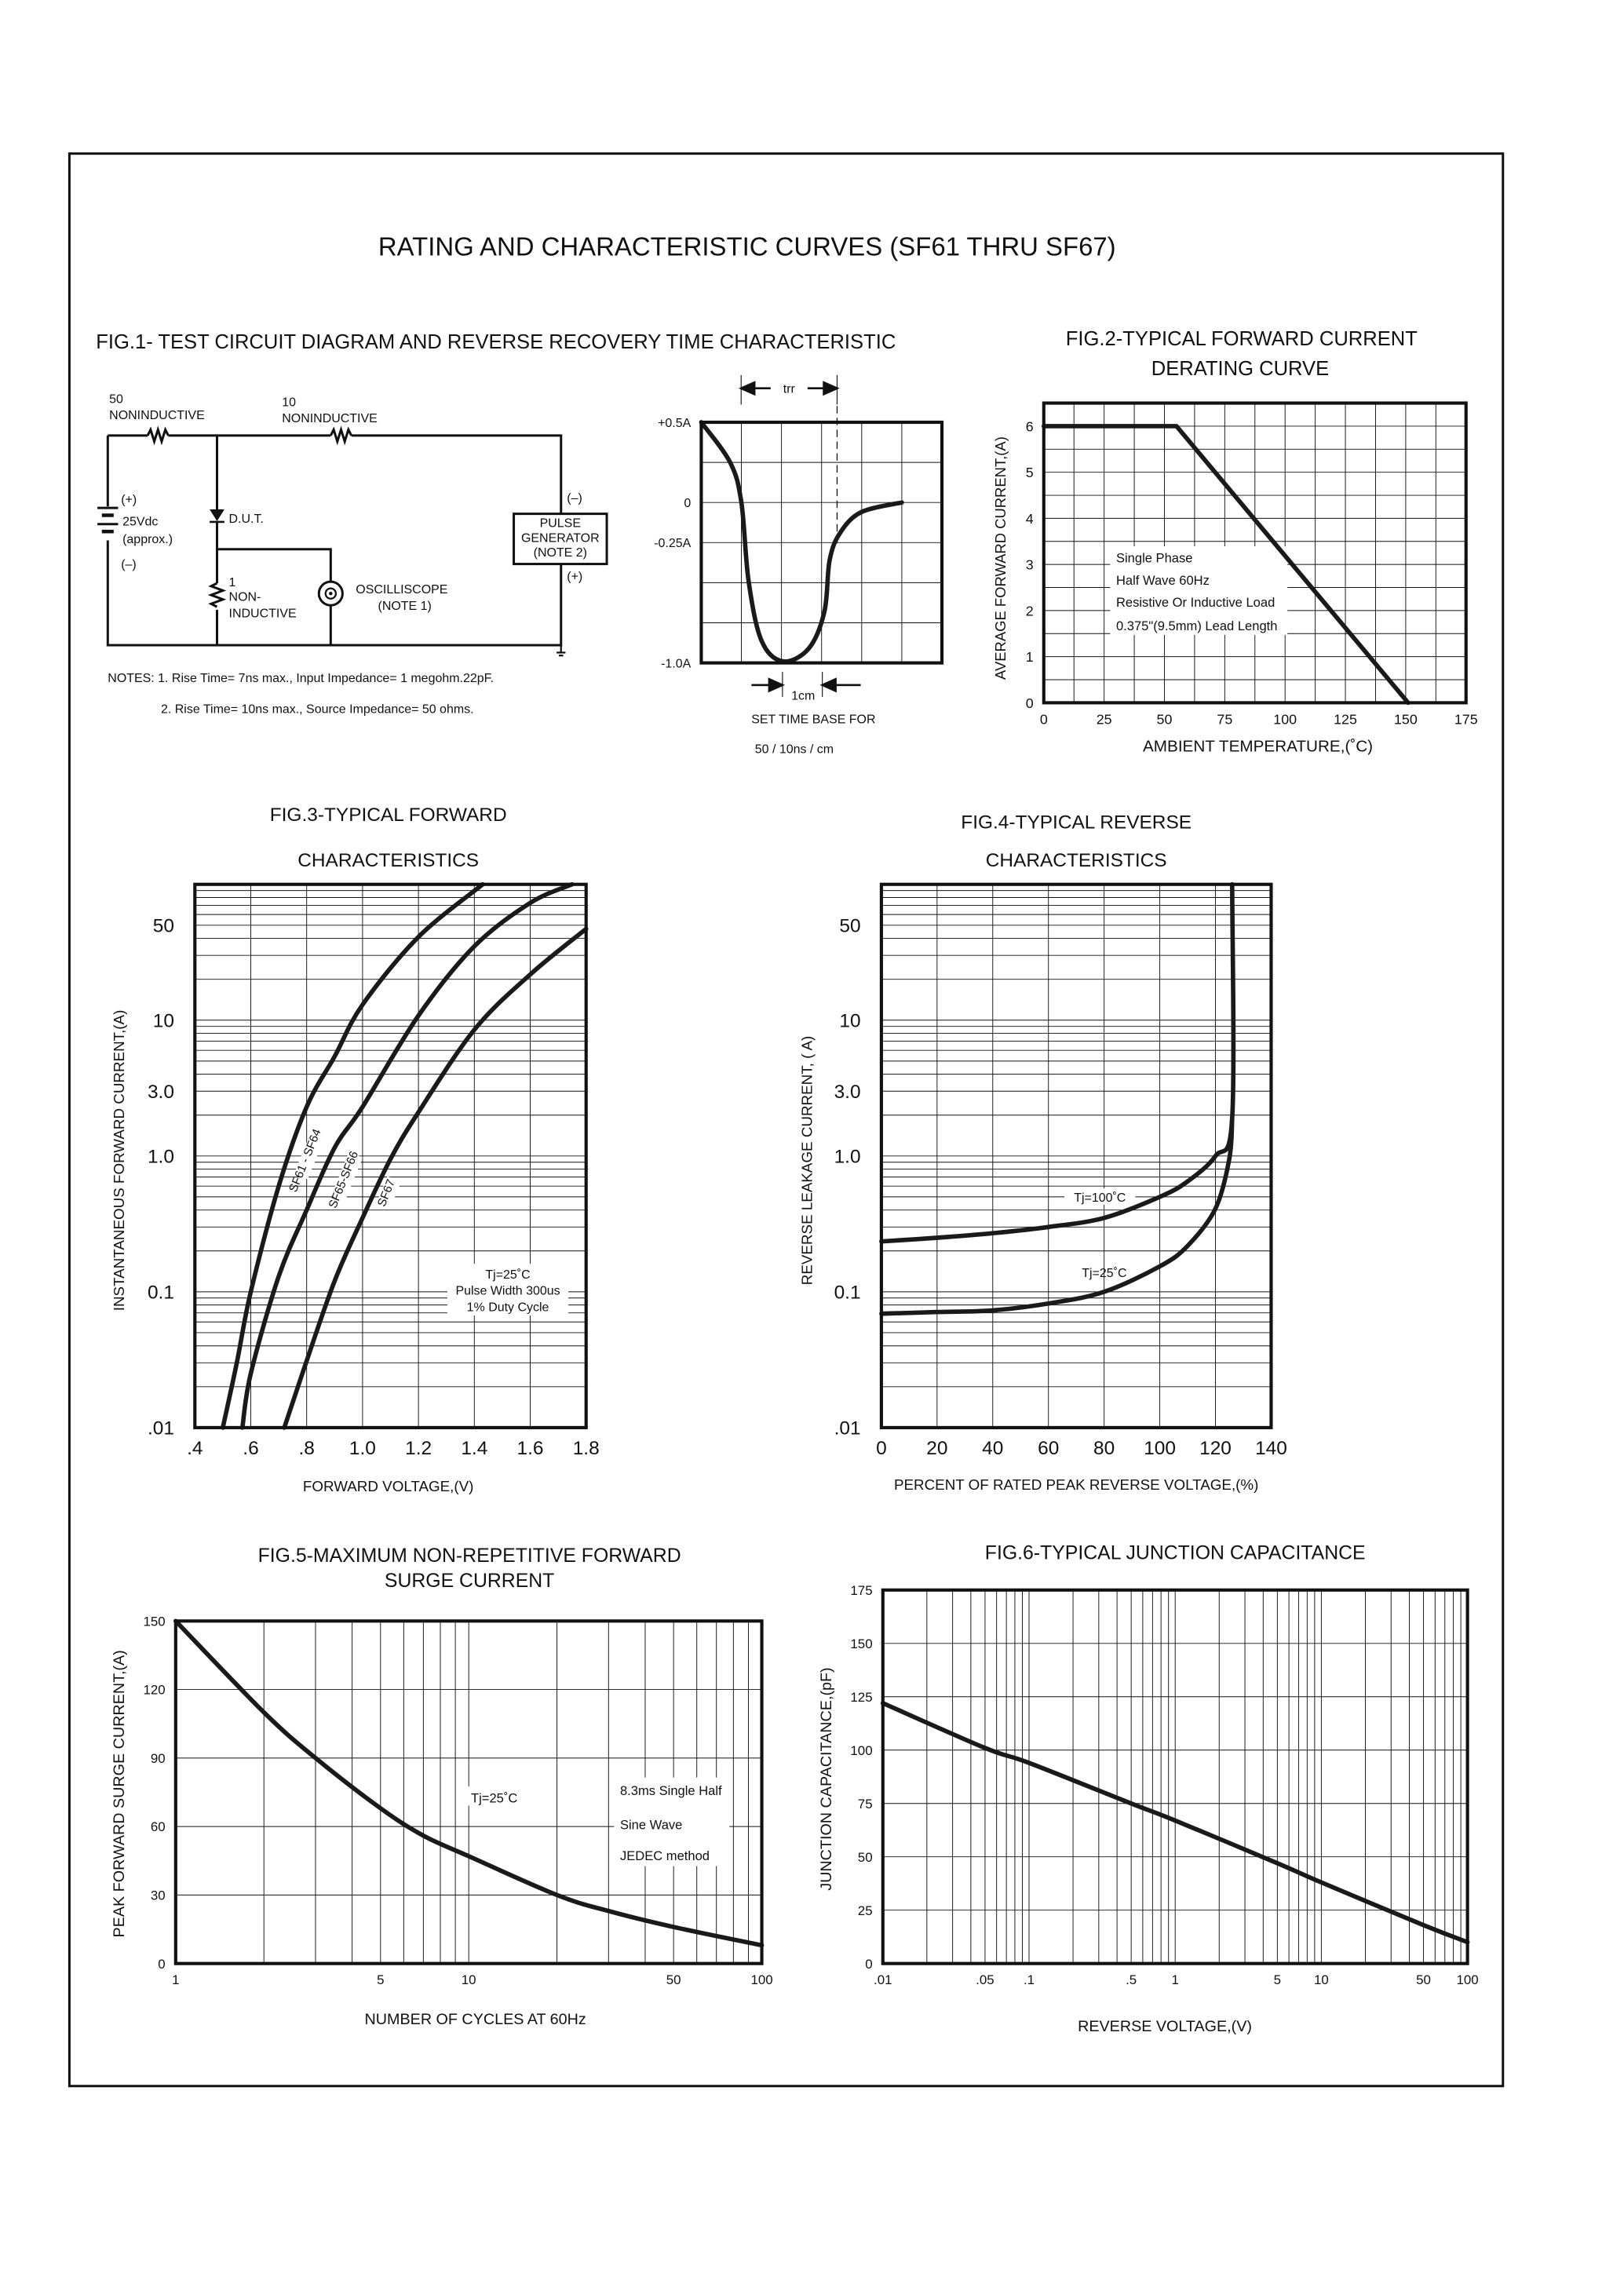  Describe the element at coordinates (1163, 580) in the screenshot. I see `fig2-note-2: Half Wave 60Hz` at that location.